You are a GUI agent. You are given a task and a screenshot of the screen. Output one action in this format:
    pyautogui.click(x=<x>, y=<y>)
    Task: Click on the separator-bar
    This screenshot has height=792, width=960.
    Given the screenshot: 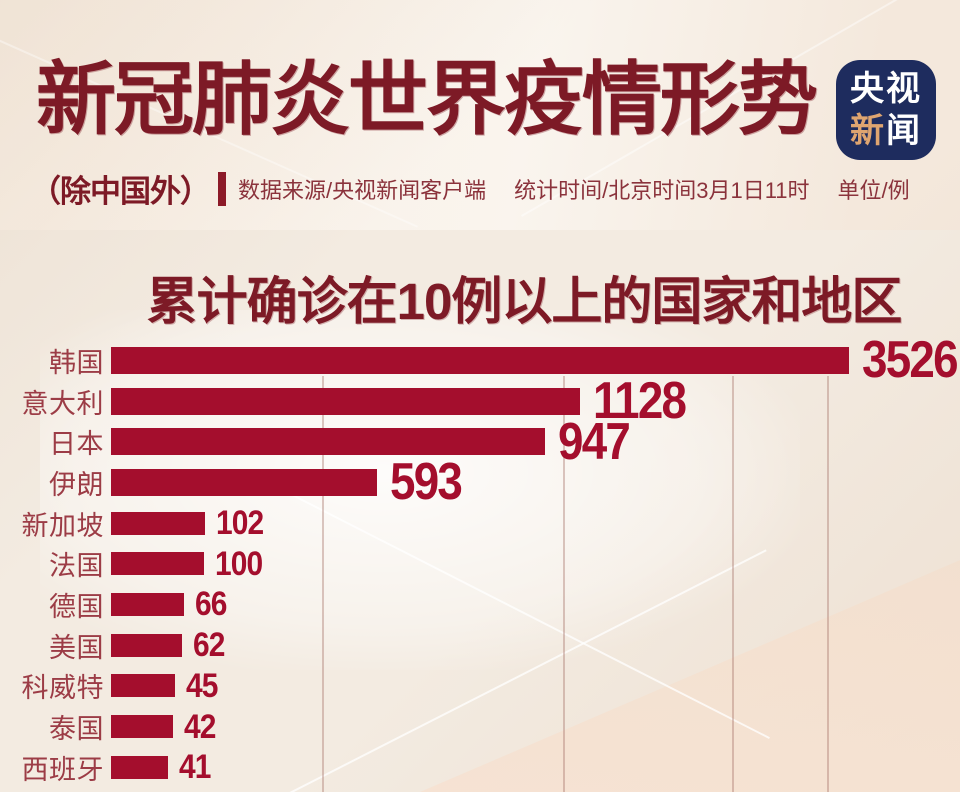 What is the action you would take?
    pyautogui.click(x=222, y=188)
    